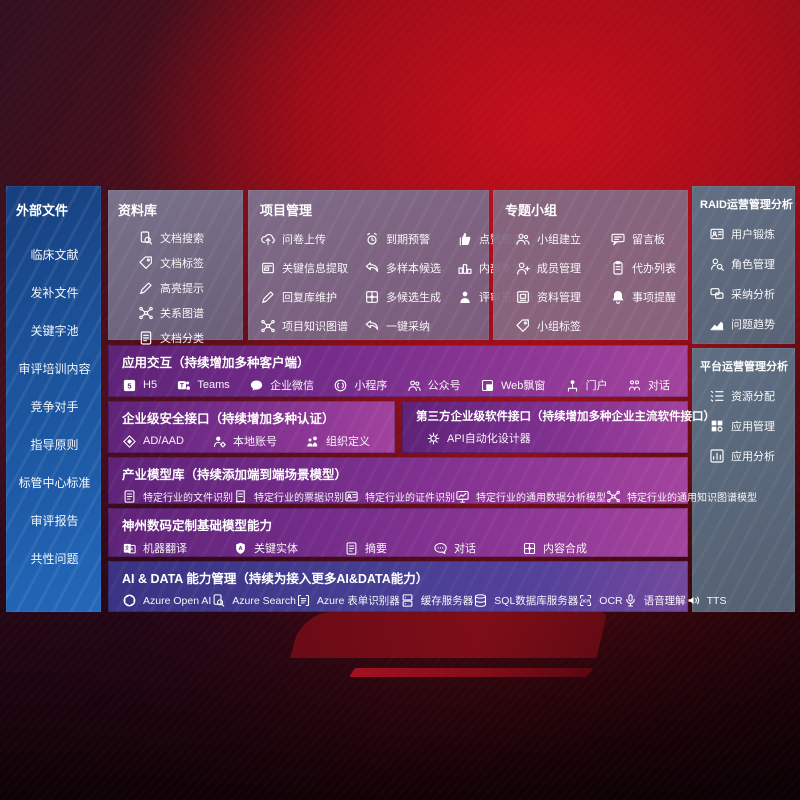 The height and width of the screenshot is (800, 800). What do you see at coordinates (203, 385) in the screenshot?
I see `client-item: T Teams` at bounding box center [203, 385].